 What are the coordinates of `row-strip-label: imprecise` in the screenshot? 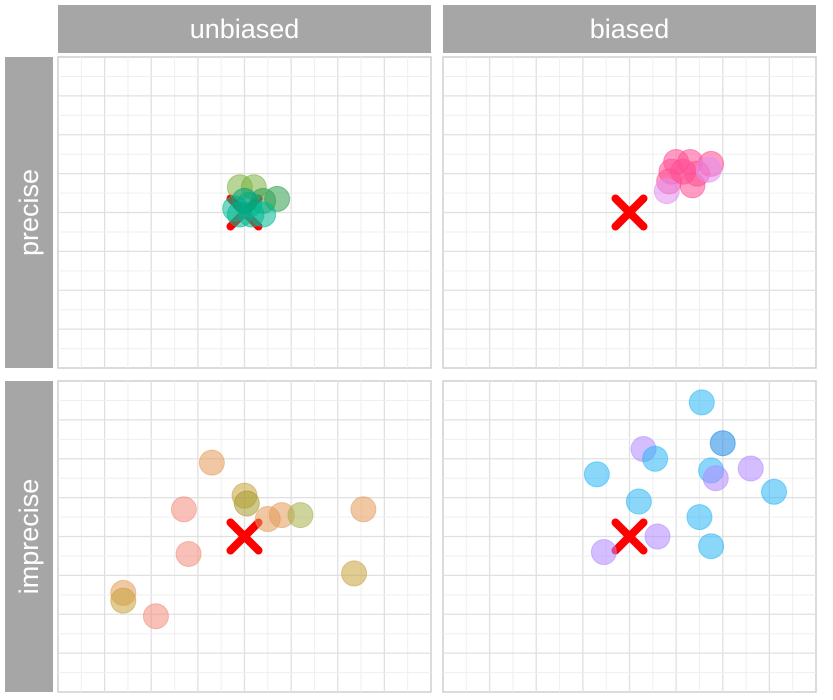 It's located at (29, 537).